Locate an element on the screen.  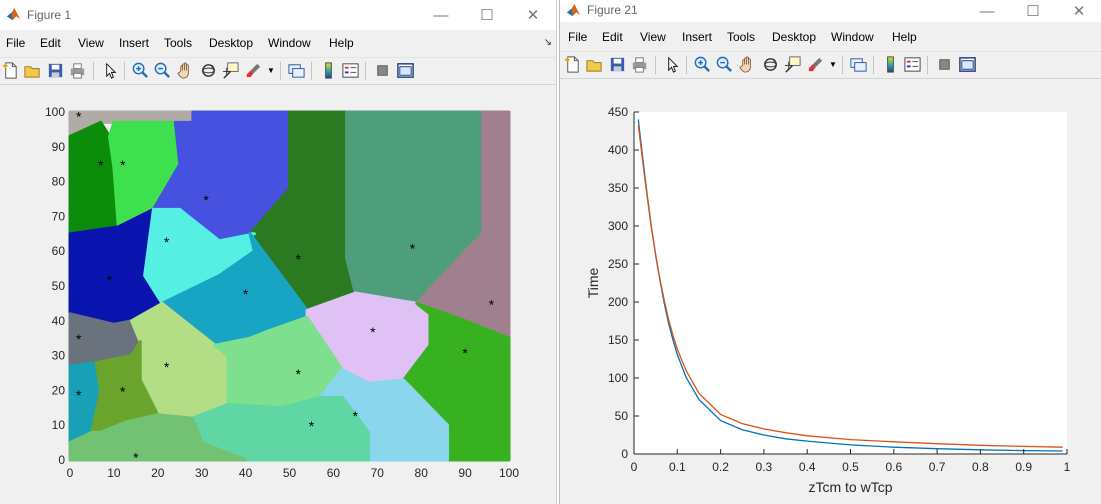
y-axis-ticks: 0 50 100 150 200 250 300 350 400 450 is located at coordinates (623, 283).